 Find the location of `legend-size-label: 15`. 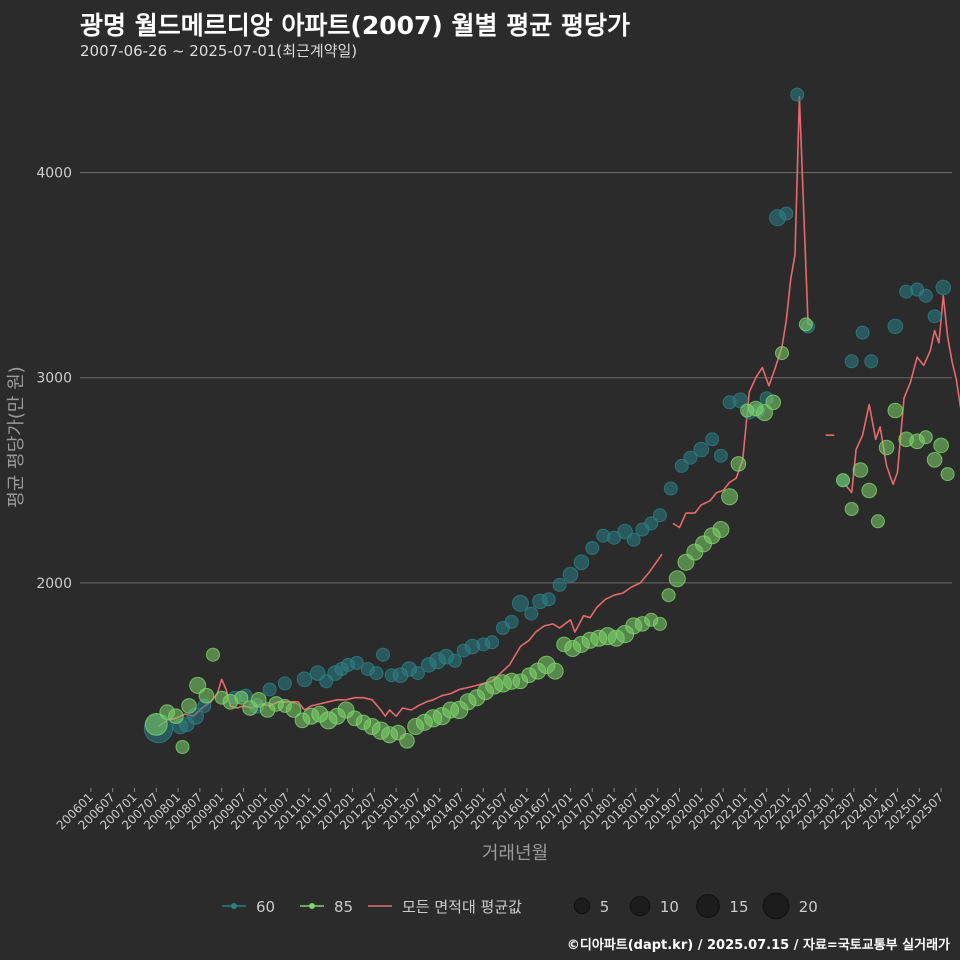

legend-size-label: 15 is located at coordinates (738, 907).